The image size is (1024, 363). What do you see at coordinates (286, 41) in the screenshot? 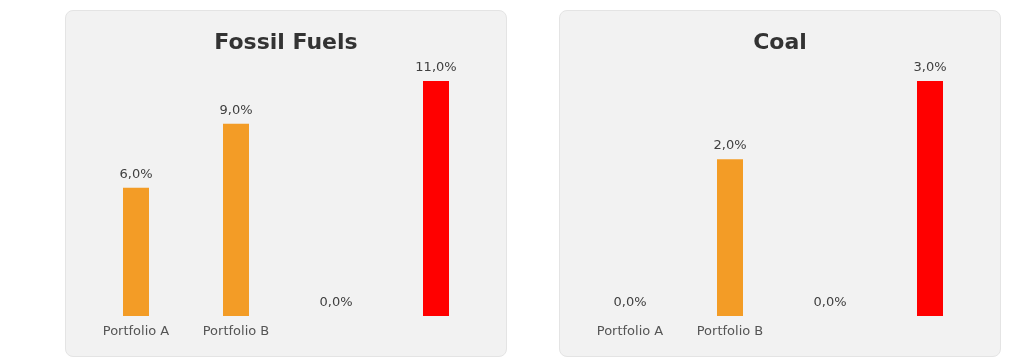
I see `chart-title: Fossil Fuels` at bounding box center [286, 41].